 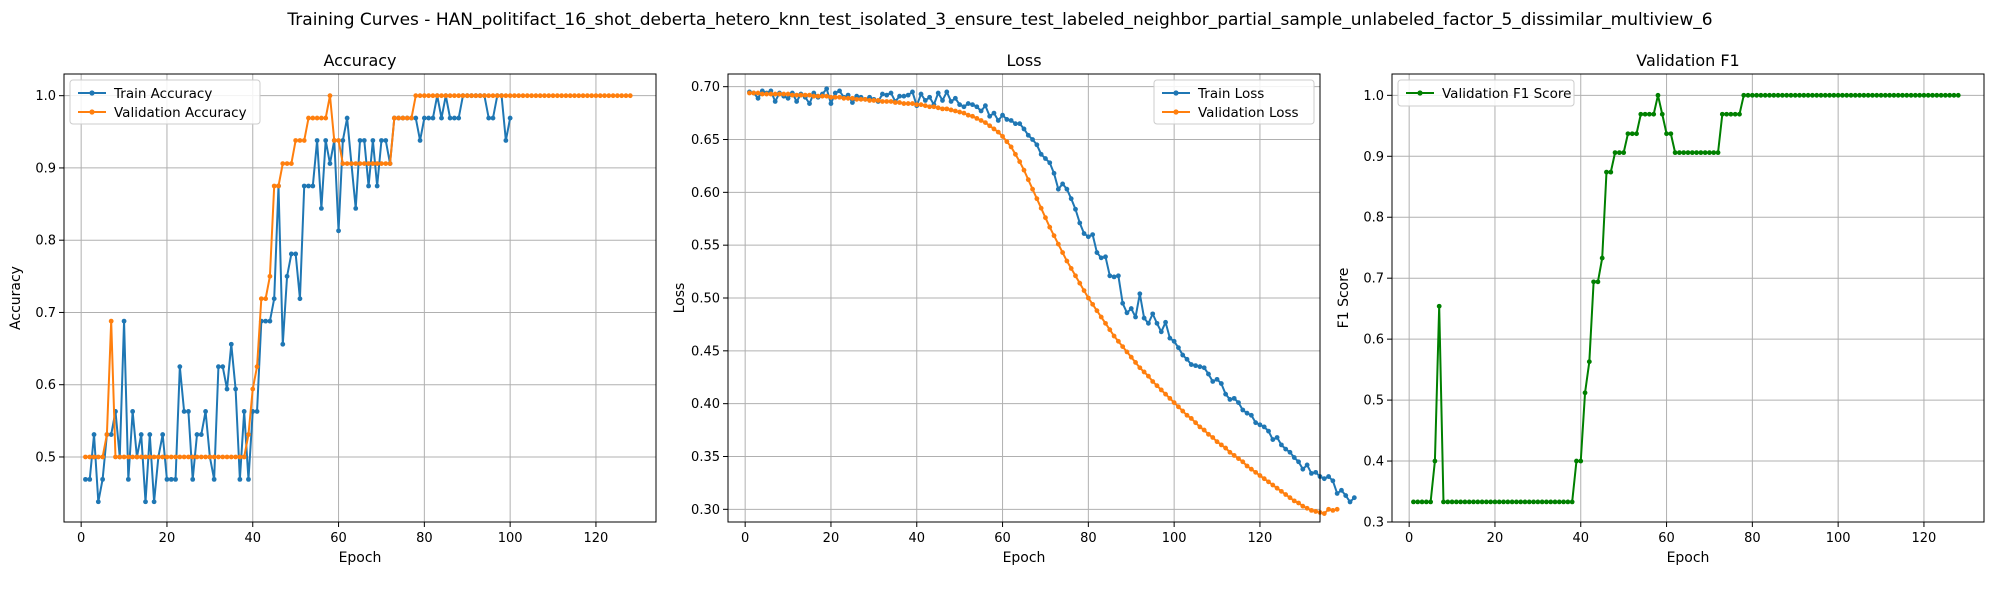 What do you see at coordinates (916, 538) in the screenshot?
I see `x-tick-label: 40` at bounding box center [916, 538].